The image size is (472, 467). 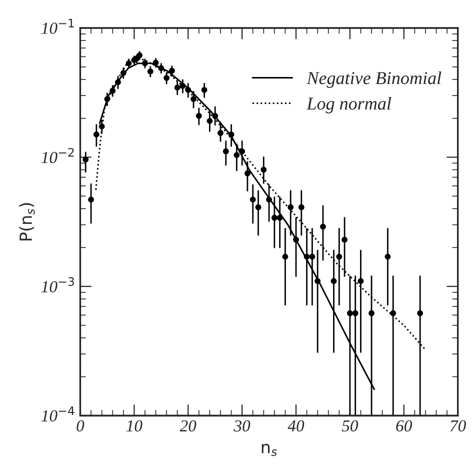 I want to click on x-tick-label: 60, so click(x=404, y=426).